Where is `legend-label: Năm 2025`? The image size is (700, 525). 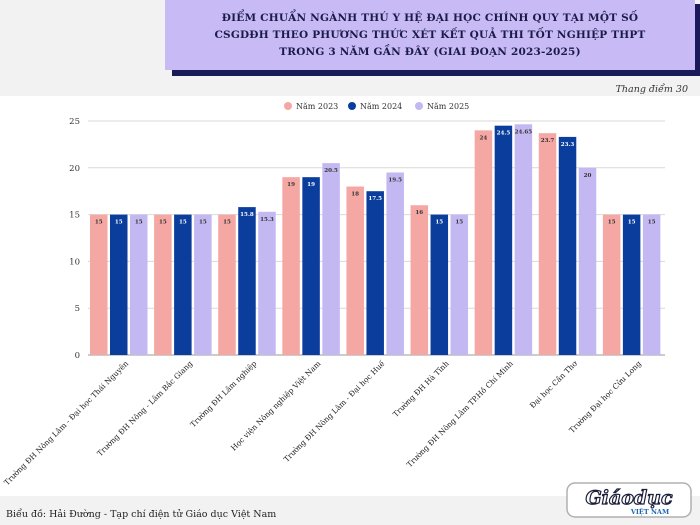 legend-label: Năm 2025 is located at coordinates (448, 106).